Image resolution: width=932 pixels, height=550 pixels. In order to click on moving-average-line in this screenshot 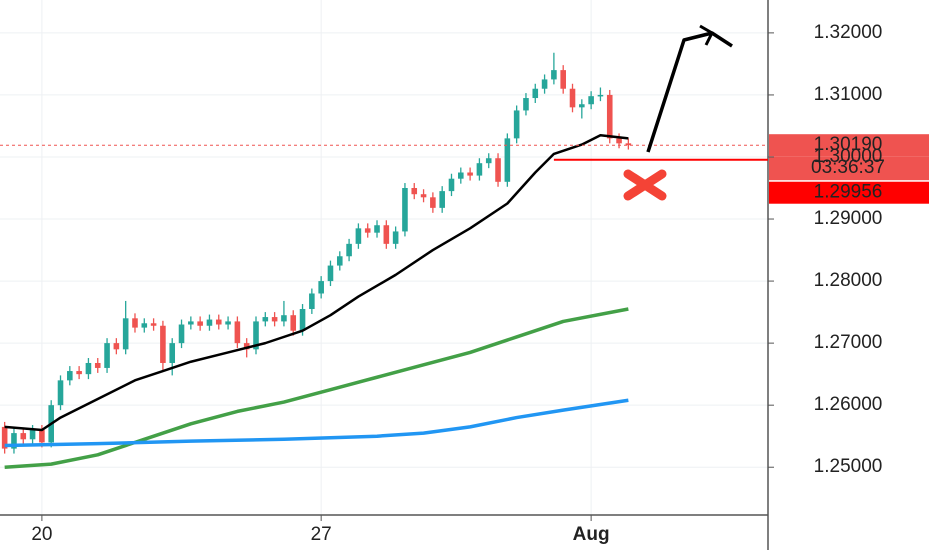, I will do `click(316, 423)`.